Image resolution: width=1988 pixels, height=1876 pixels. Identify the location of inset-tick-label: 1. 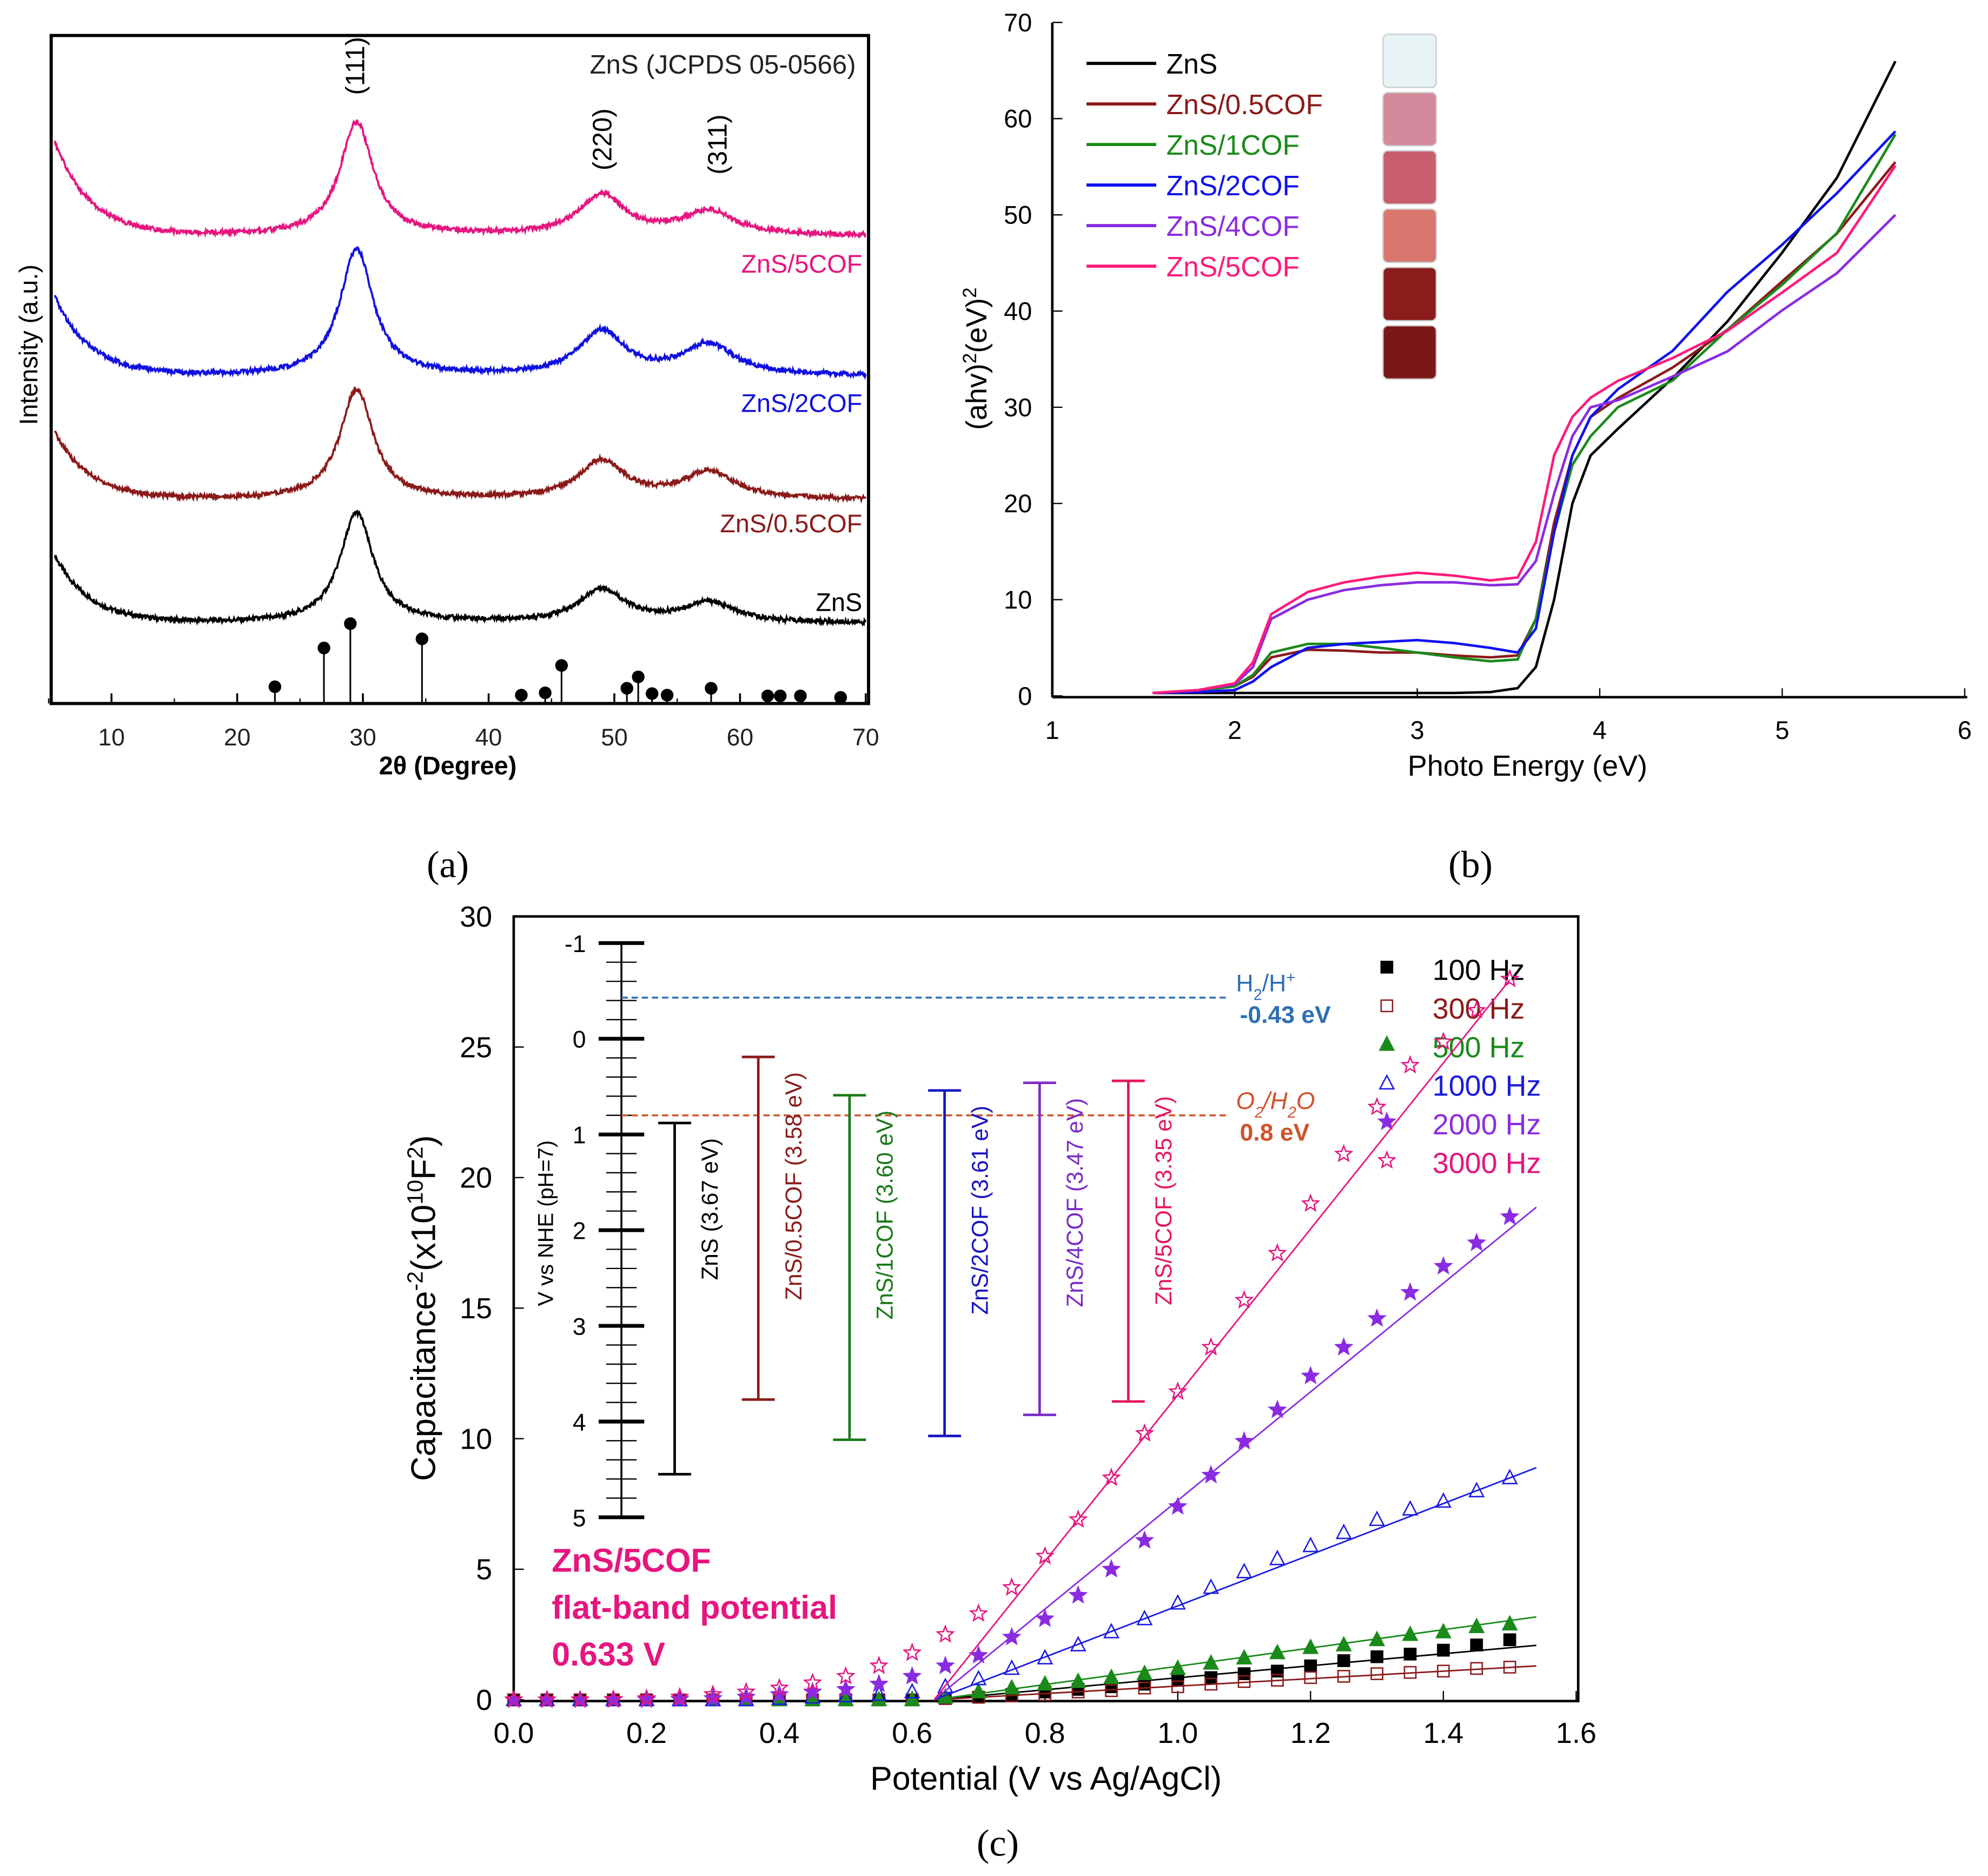
(579, 1135).